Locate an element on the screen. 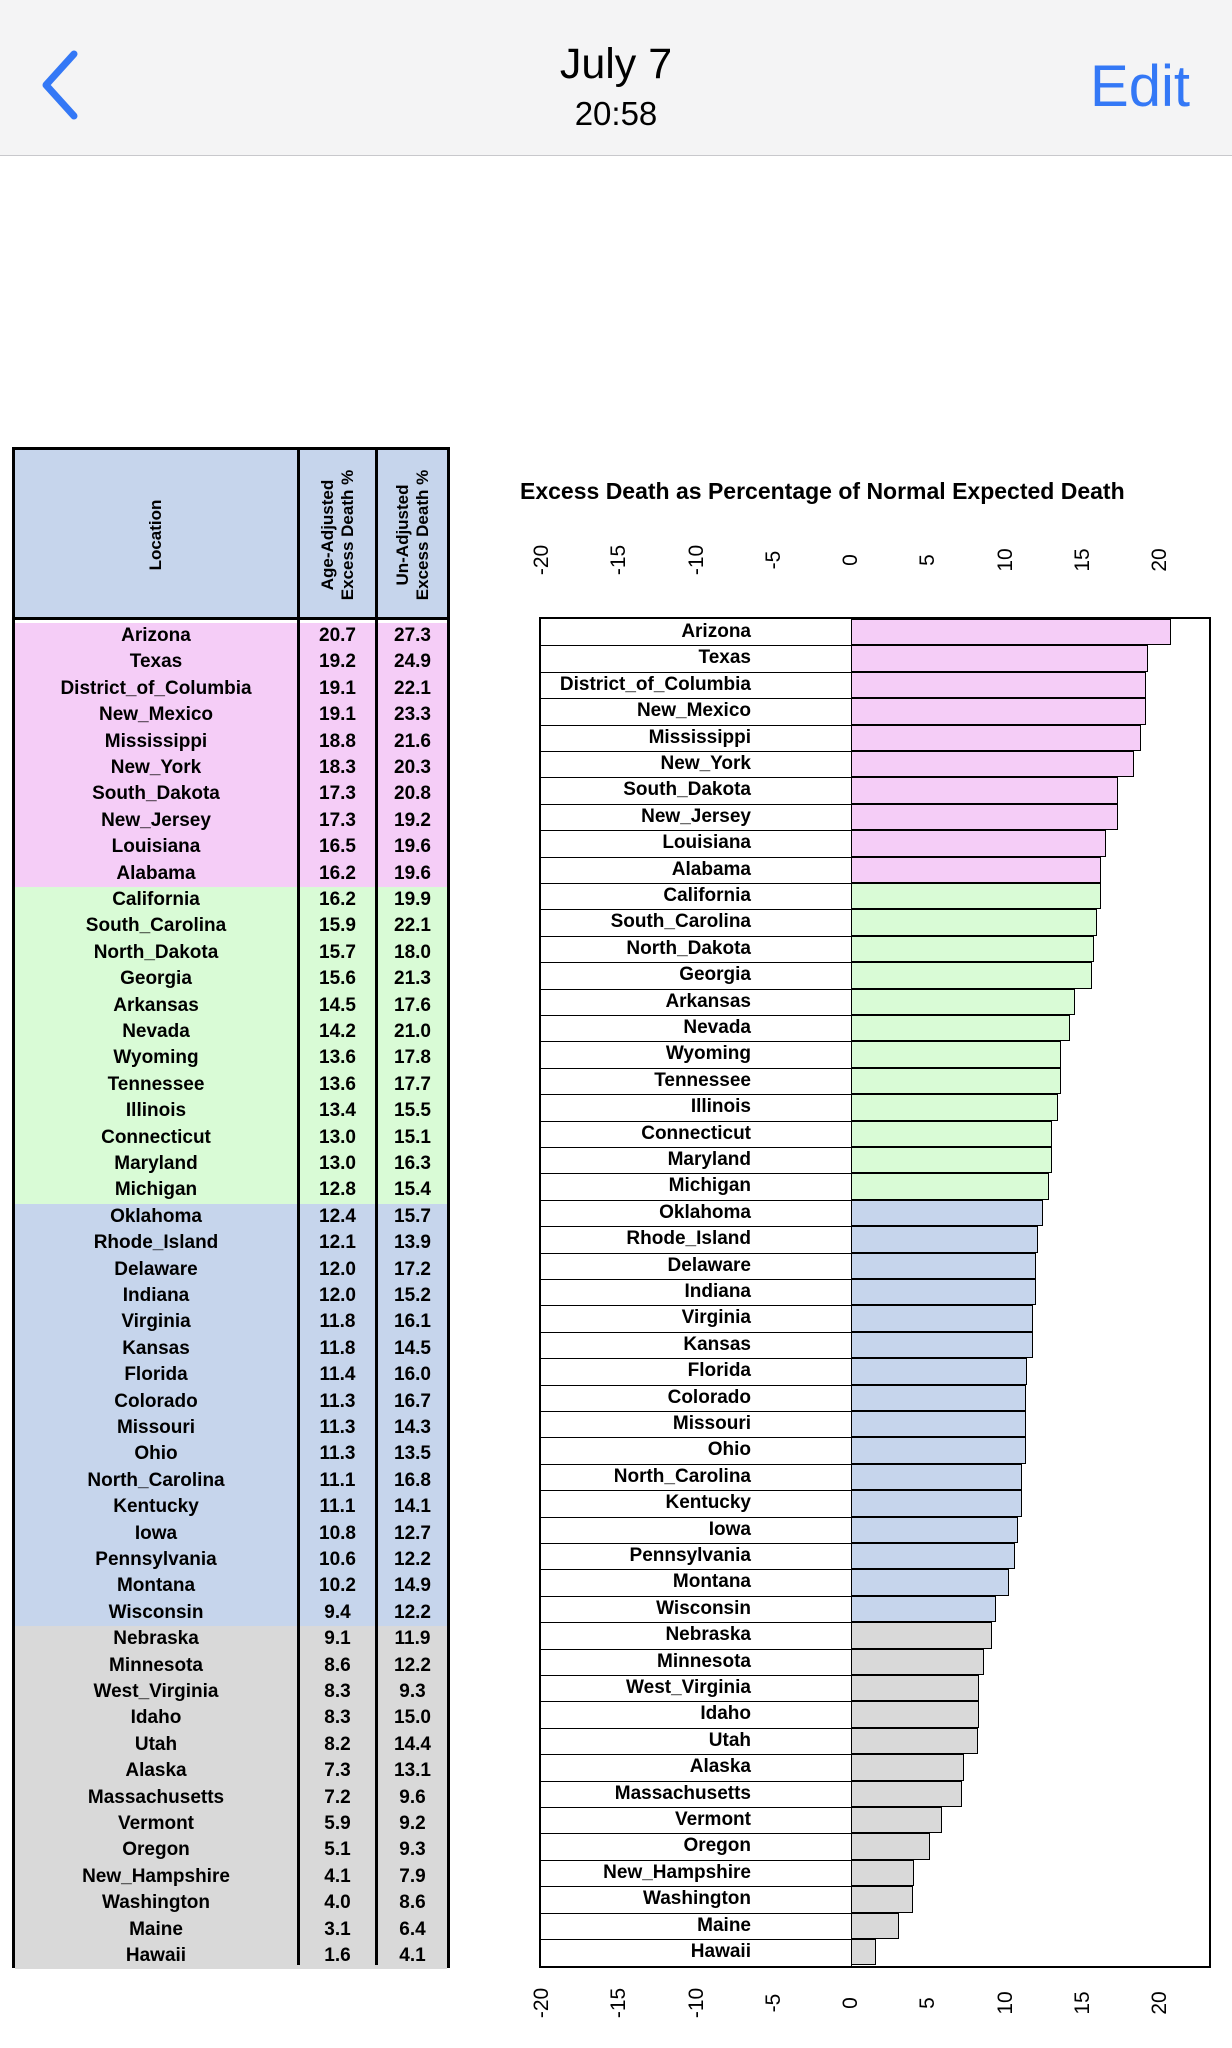 This screenshot has width=1232, height=2048. bar-pennsylvania is located at coordinates (933, 1556).